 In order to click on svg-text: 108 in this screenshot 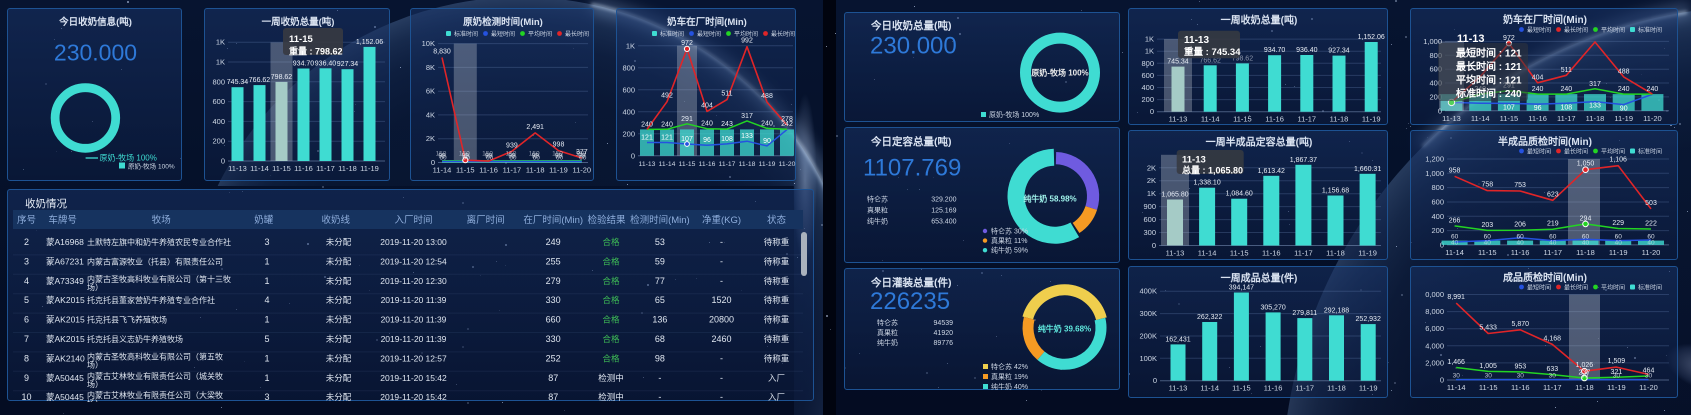, I will do `click(1566, 107)`.